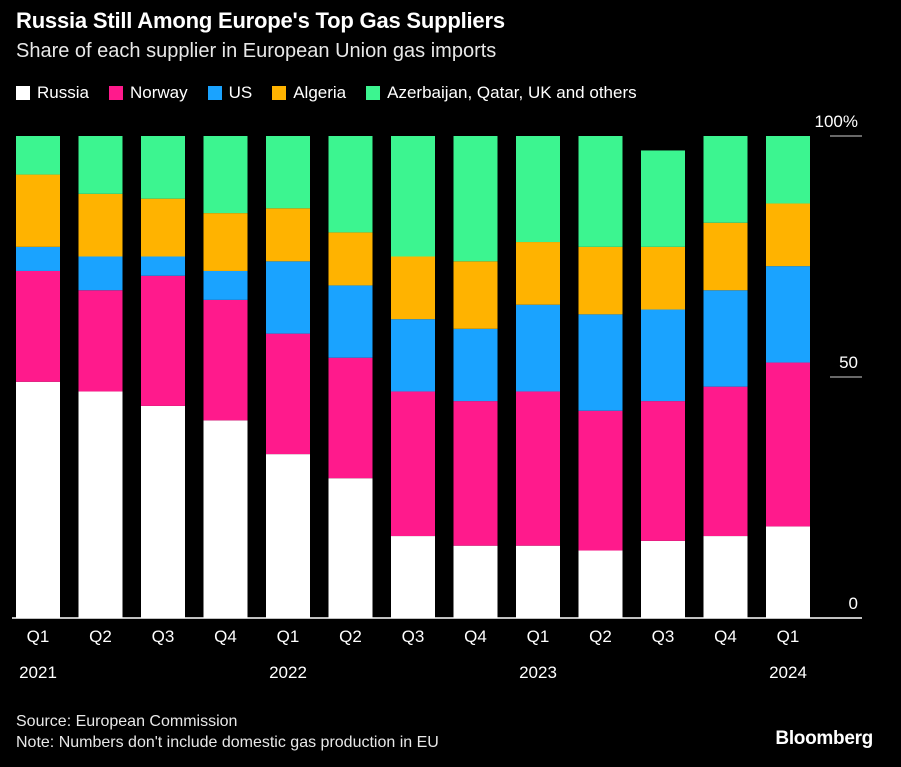 This screenshot has width=901, height=767. I want to click on legend-item-norway: Norway, so click(148, 93).